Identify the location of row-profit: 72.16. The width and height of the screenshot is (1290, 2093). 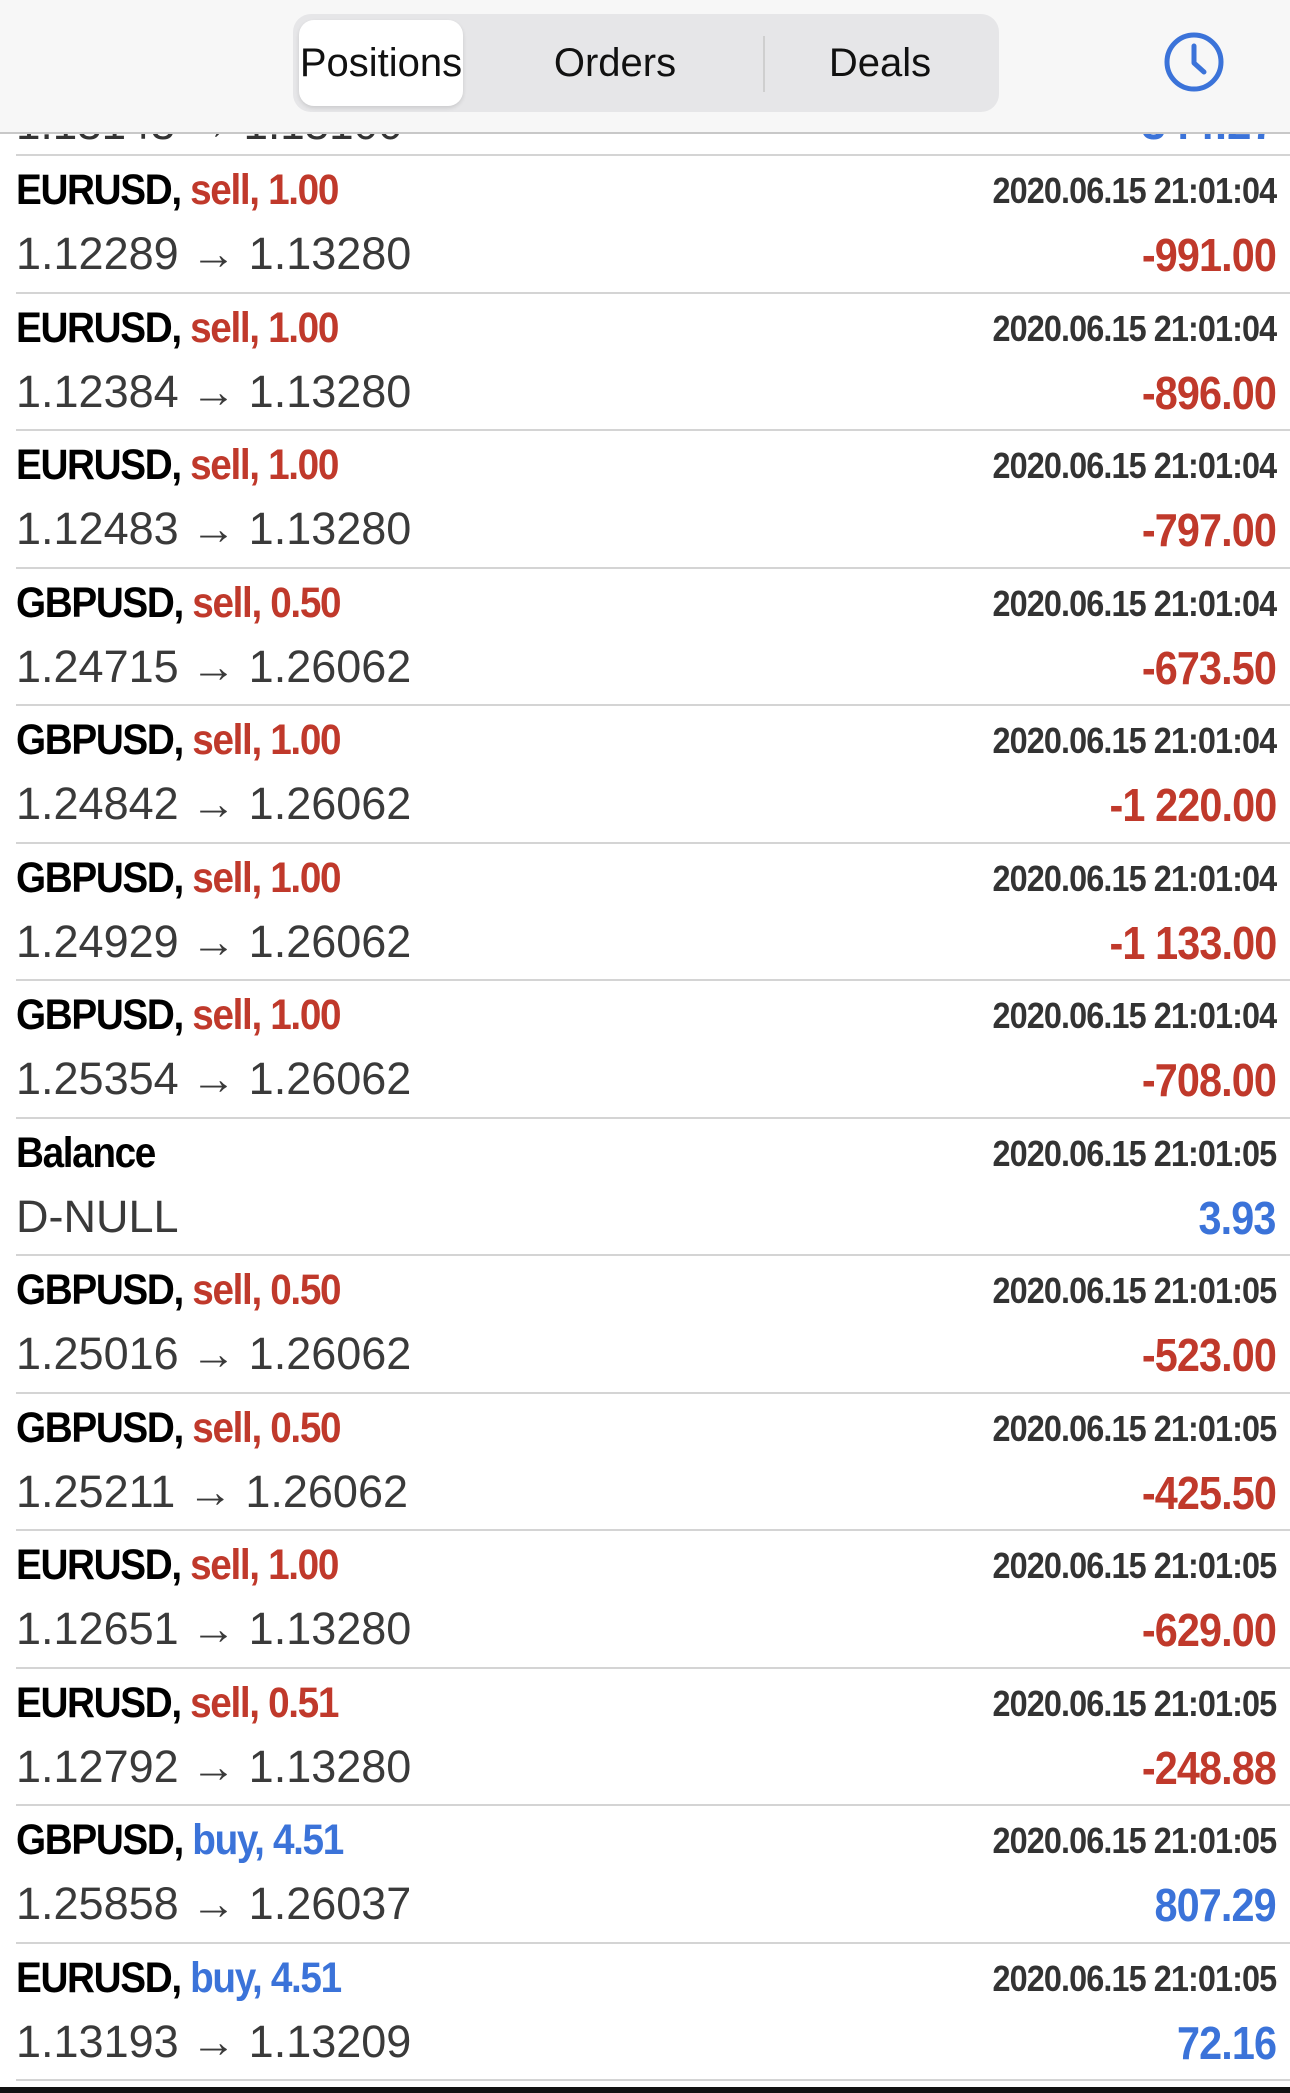
(1226, 2042).